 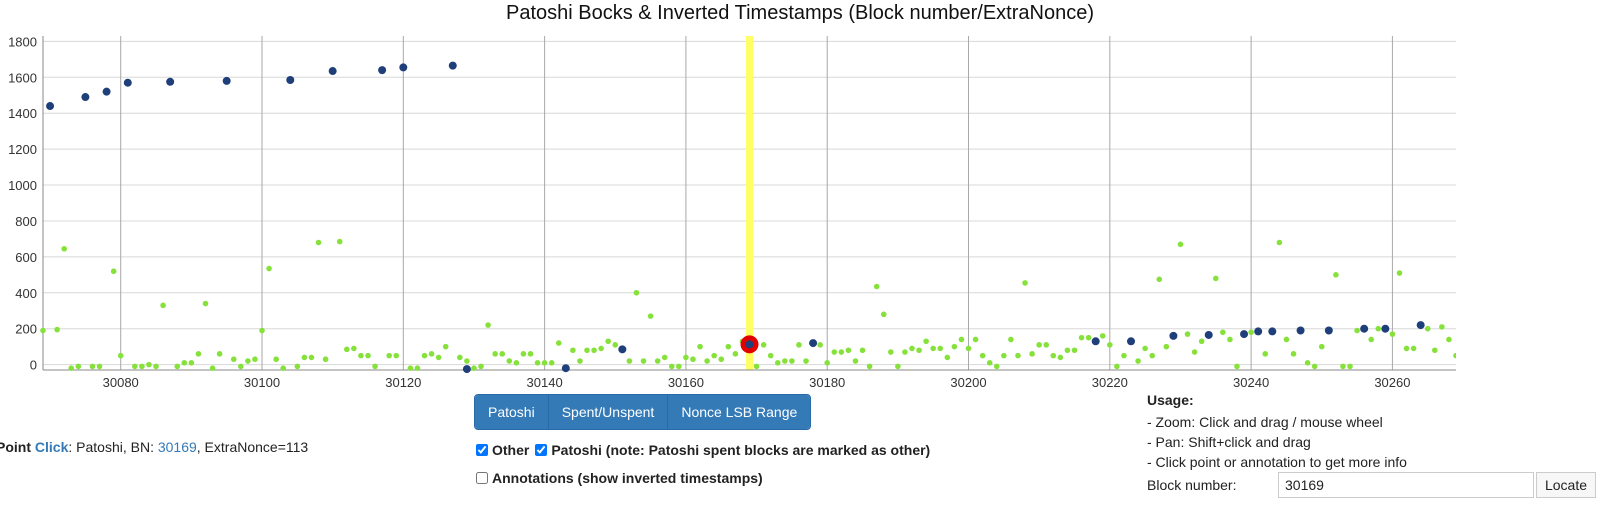 What do you see at coordinates (511, 450) in the screenshot?
I see `other-label: Other` at bounding box center [511, 450].